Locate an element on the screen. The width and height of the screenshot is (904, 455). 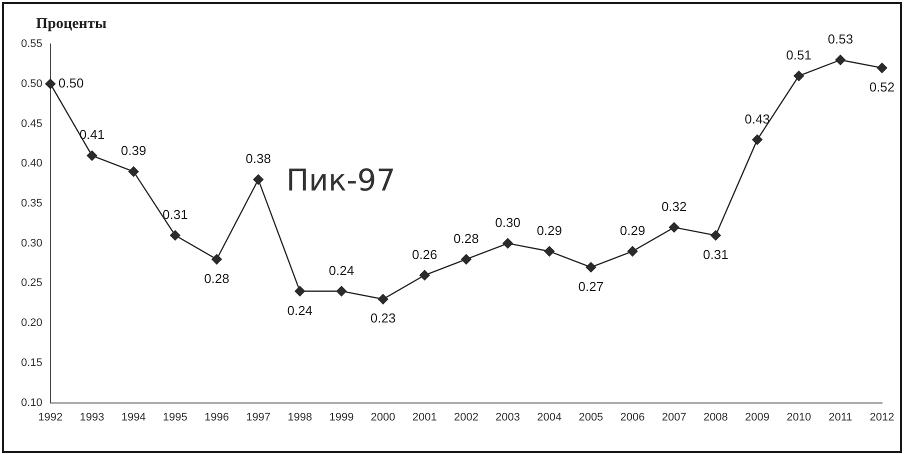
x-tick-label: 2005 is located at coordinates (591, 417).